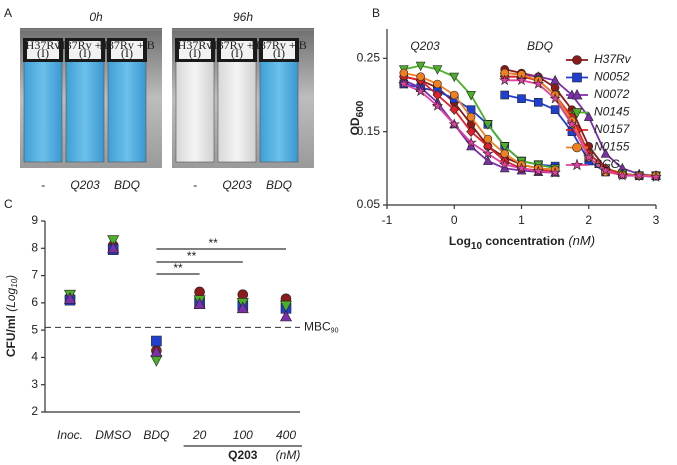 This screenshot has height=465, width=677. Describe the element at coordinates (34, 357) in the screenshot. I see `y-tick-label: 4` at that location.